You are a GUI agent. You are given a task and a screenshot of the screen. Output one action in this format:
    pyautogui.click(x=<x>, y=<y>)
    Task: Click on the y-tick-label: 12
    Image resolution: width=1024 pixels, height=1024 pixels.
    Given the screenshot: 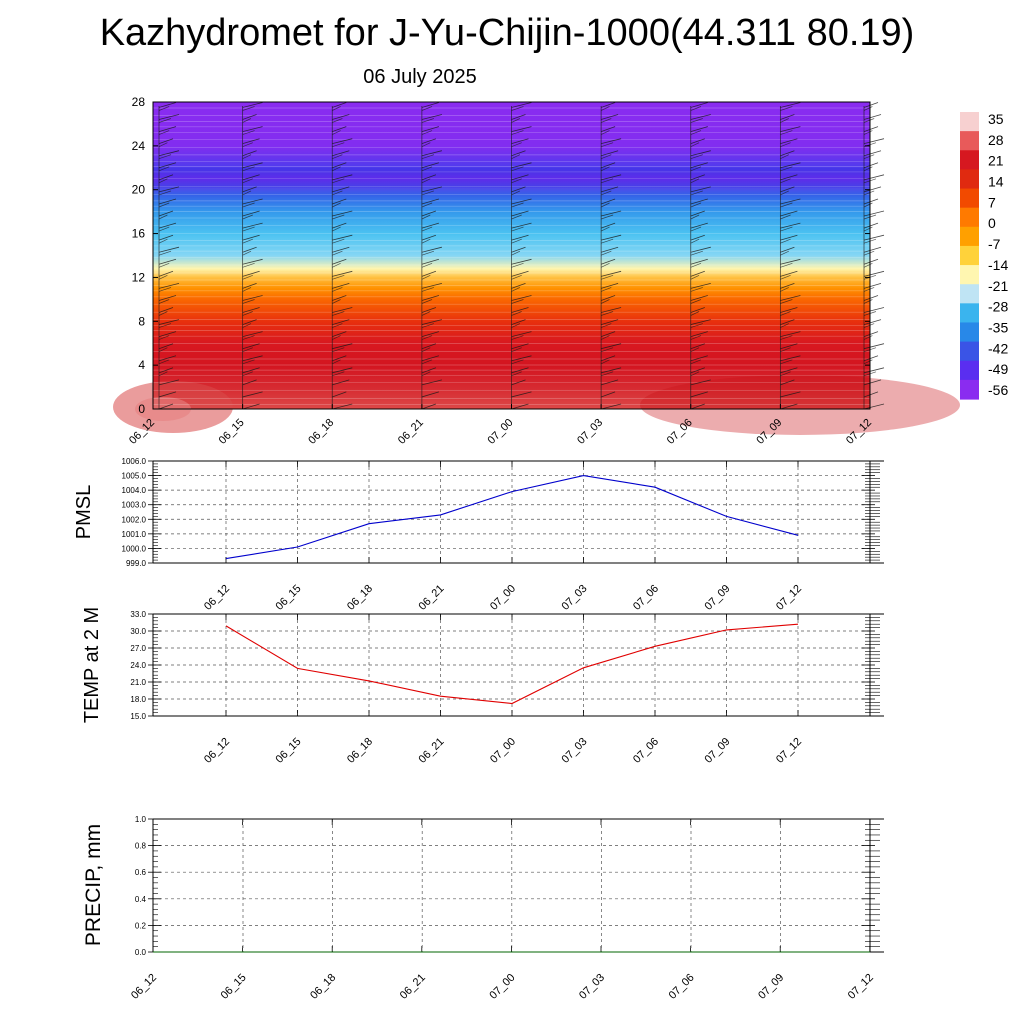 What is the action you would take?
    pyautogui.click(x=139, y=277)
    